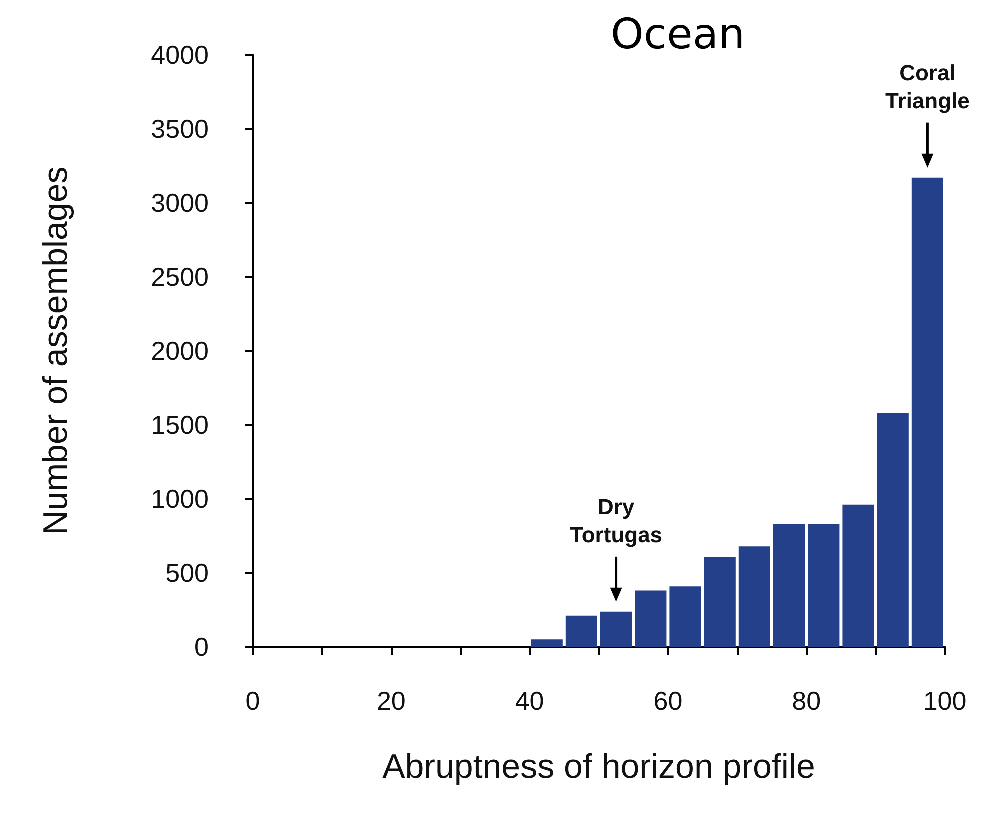 This screenshot has width=991, height=815. Describe the element at coordinates (201, 647) in the screenshot. I see `y-tick-label: 0` at that location.